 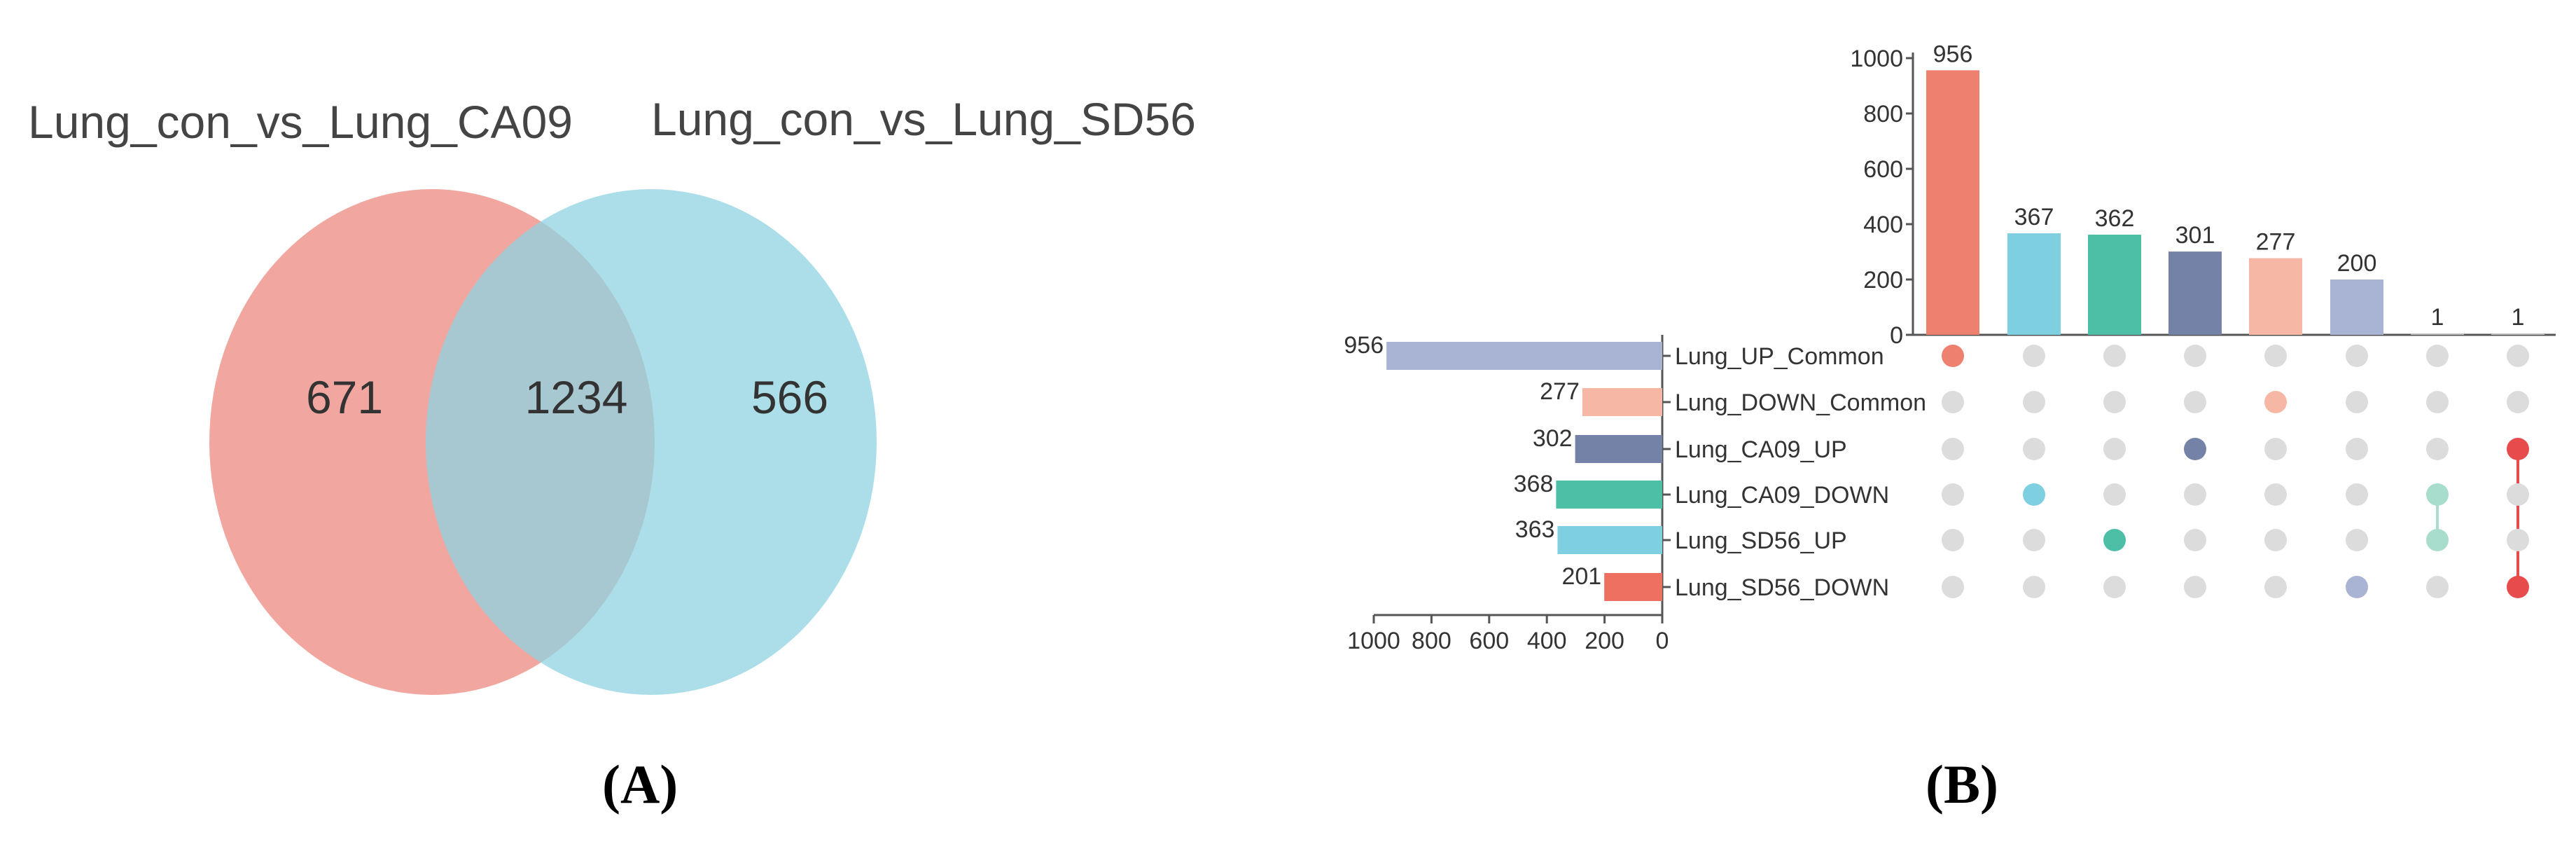 What do you see at coordinates (651, 442) in the screenshot?
I see `venn-circle-b` at bounding box center [651, 442].